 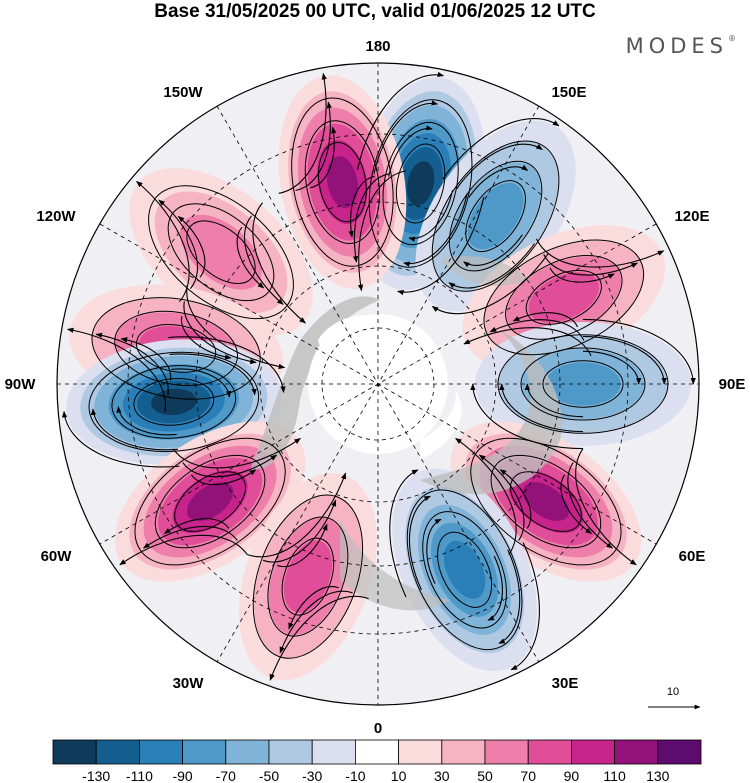 I want to click on colorbar-tick-label: -110, so click(x=139, y=775).